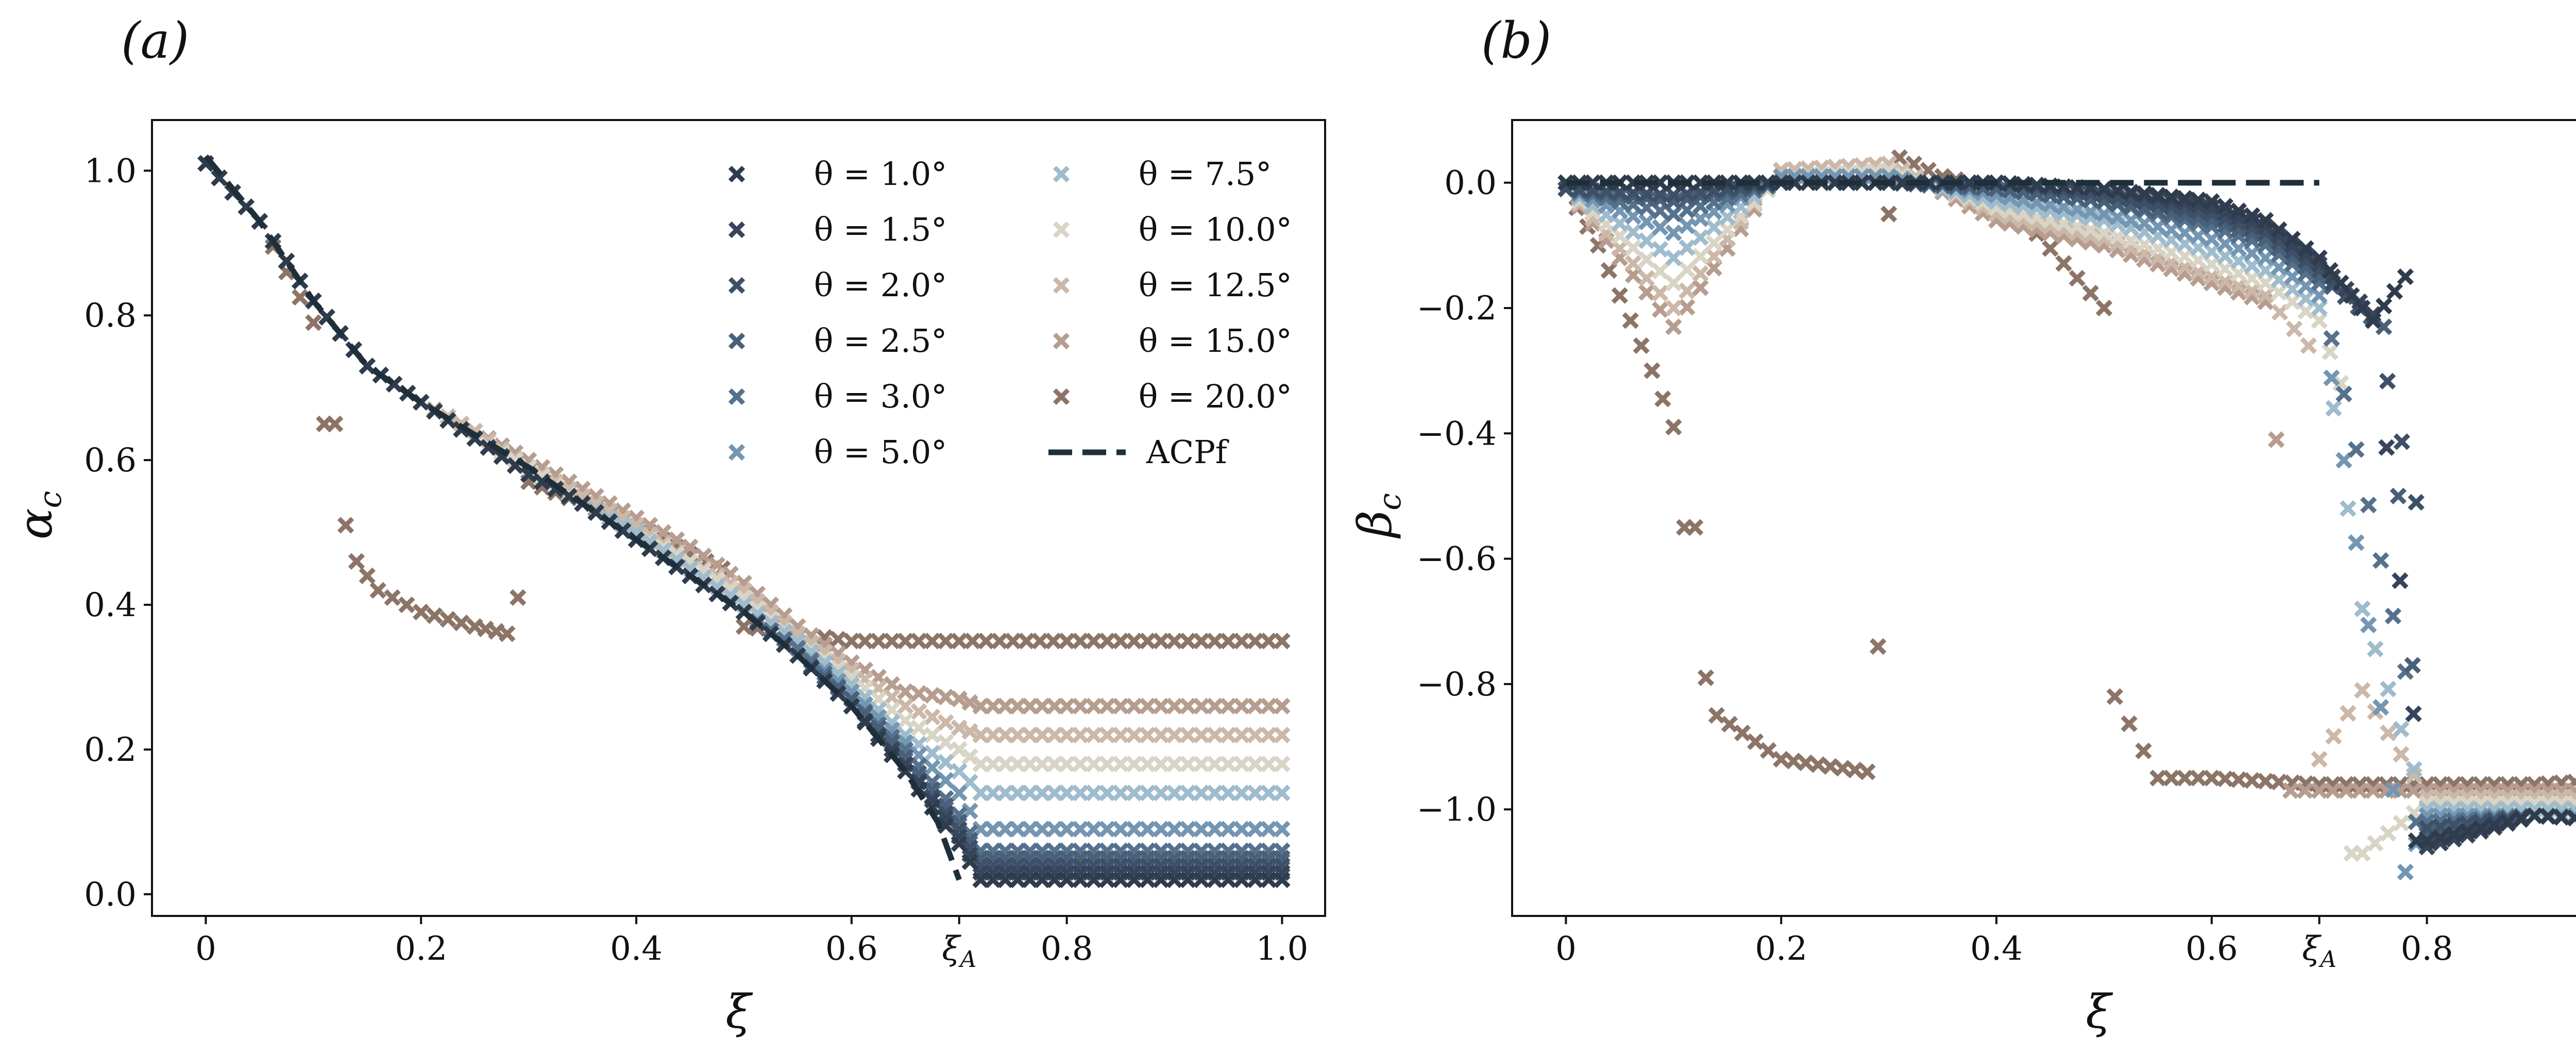 Image resolution: width=2576 pixels, height=1054 pixels. I want to click on legend-item: θ = 2.0°, so click(837, 285).